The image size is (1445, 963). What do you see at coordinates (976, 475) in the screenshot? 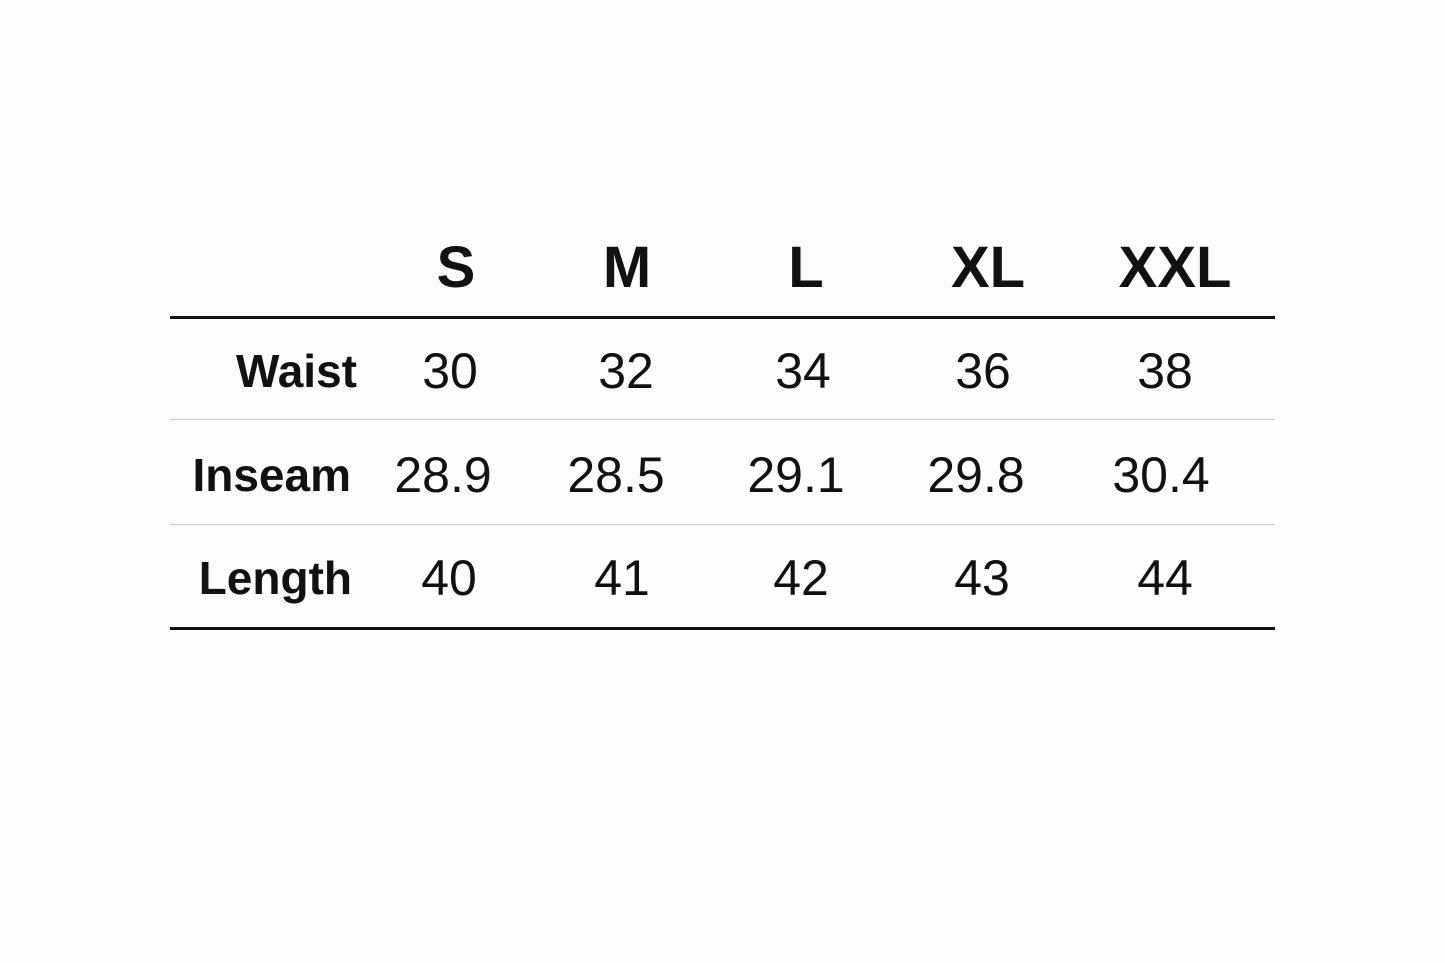
I see `table-cell: 29.8` at bounding box center [976, 475].